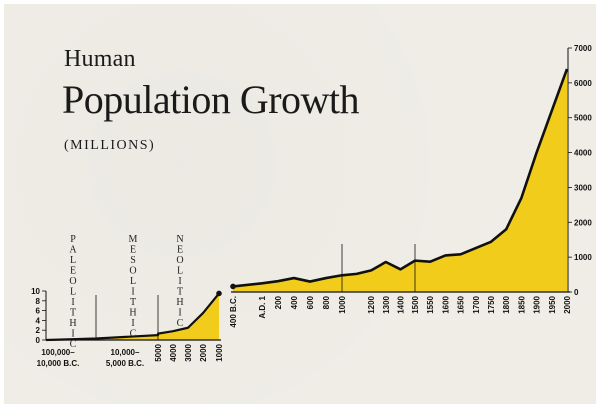 Image resolution: width=600 pixels, height=408 pixels. What do you see at coordinates (219, 293) in the screenshot?
I see `prehistoric-end-point` at bounding box center [219, 293].